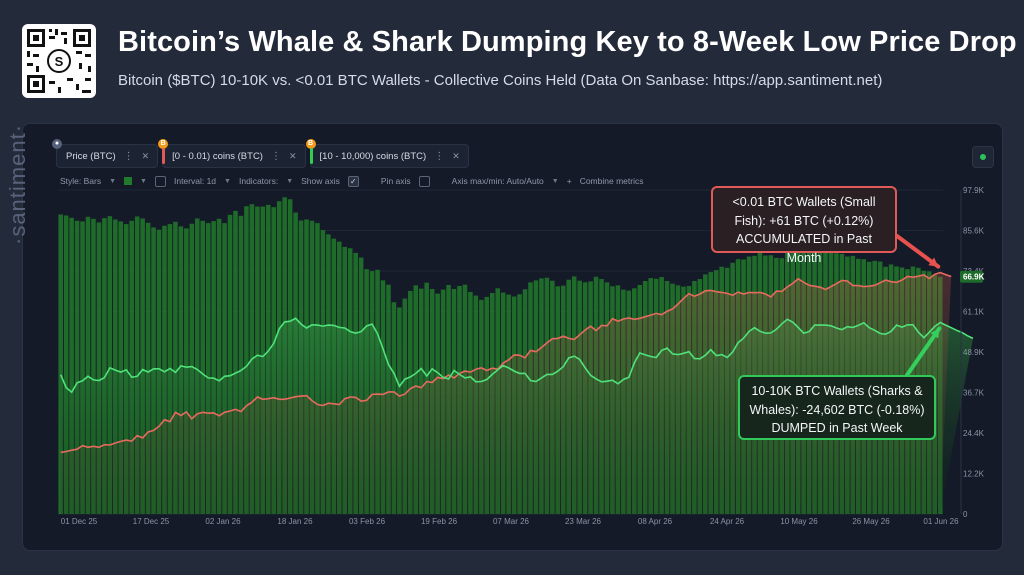 The image size is (1024, 575). Describe the element at coordinates (611, 181) in the screenshot. I see `combine-metrics-button: Combine metrics` at that location.